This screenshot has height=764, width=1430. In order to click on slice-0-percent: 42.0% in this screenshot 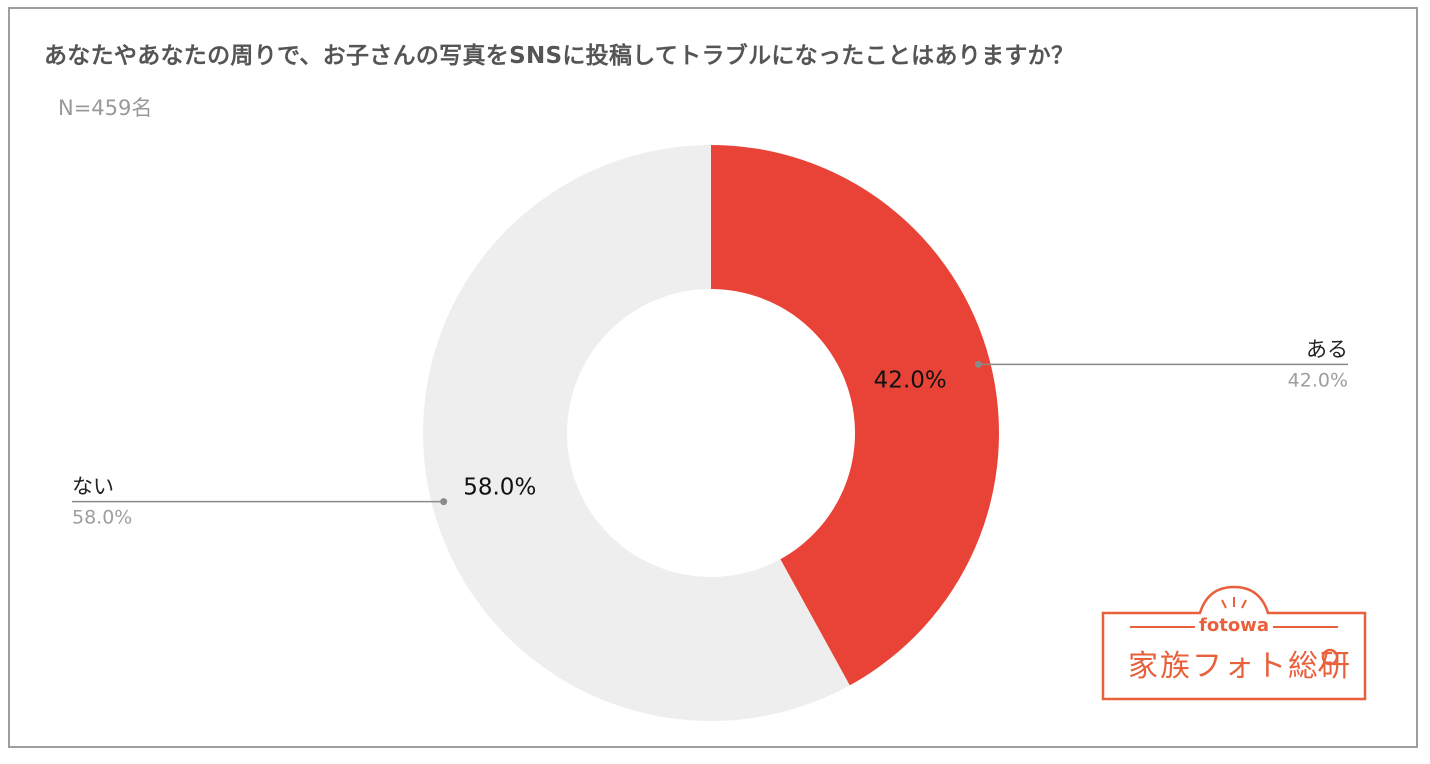, I will do `click(910, 380)`.